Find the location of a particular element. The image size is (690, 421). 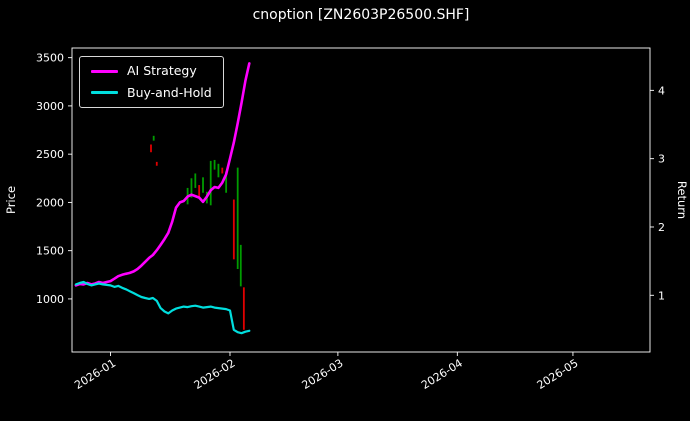

legend-label-ai-strategy: AI Strategy is located at coordinates (162, 70).